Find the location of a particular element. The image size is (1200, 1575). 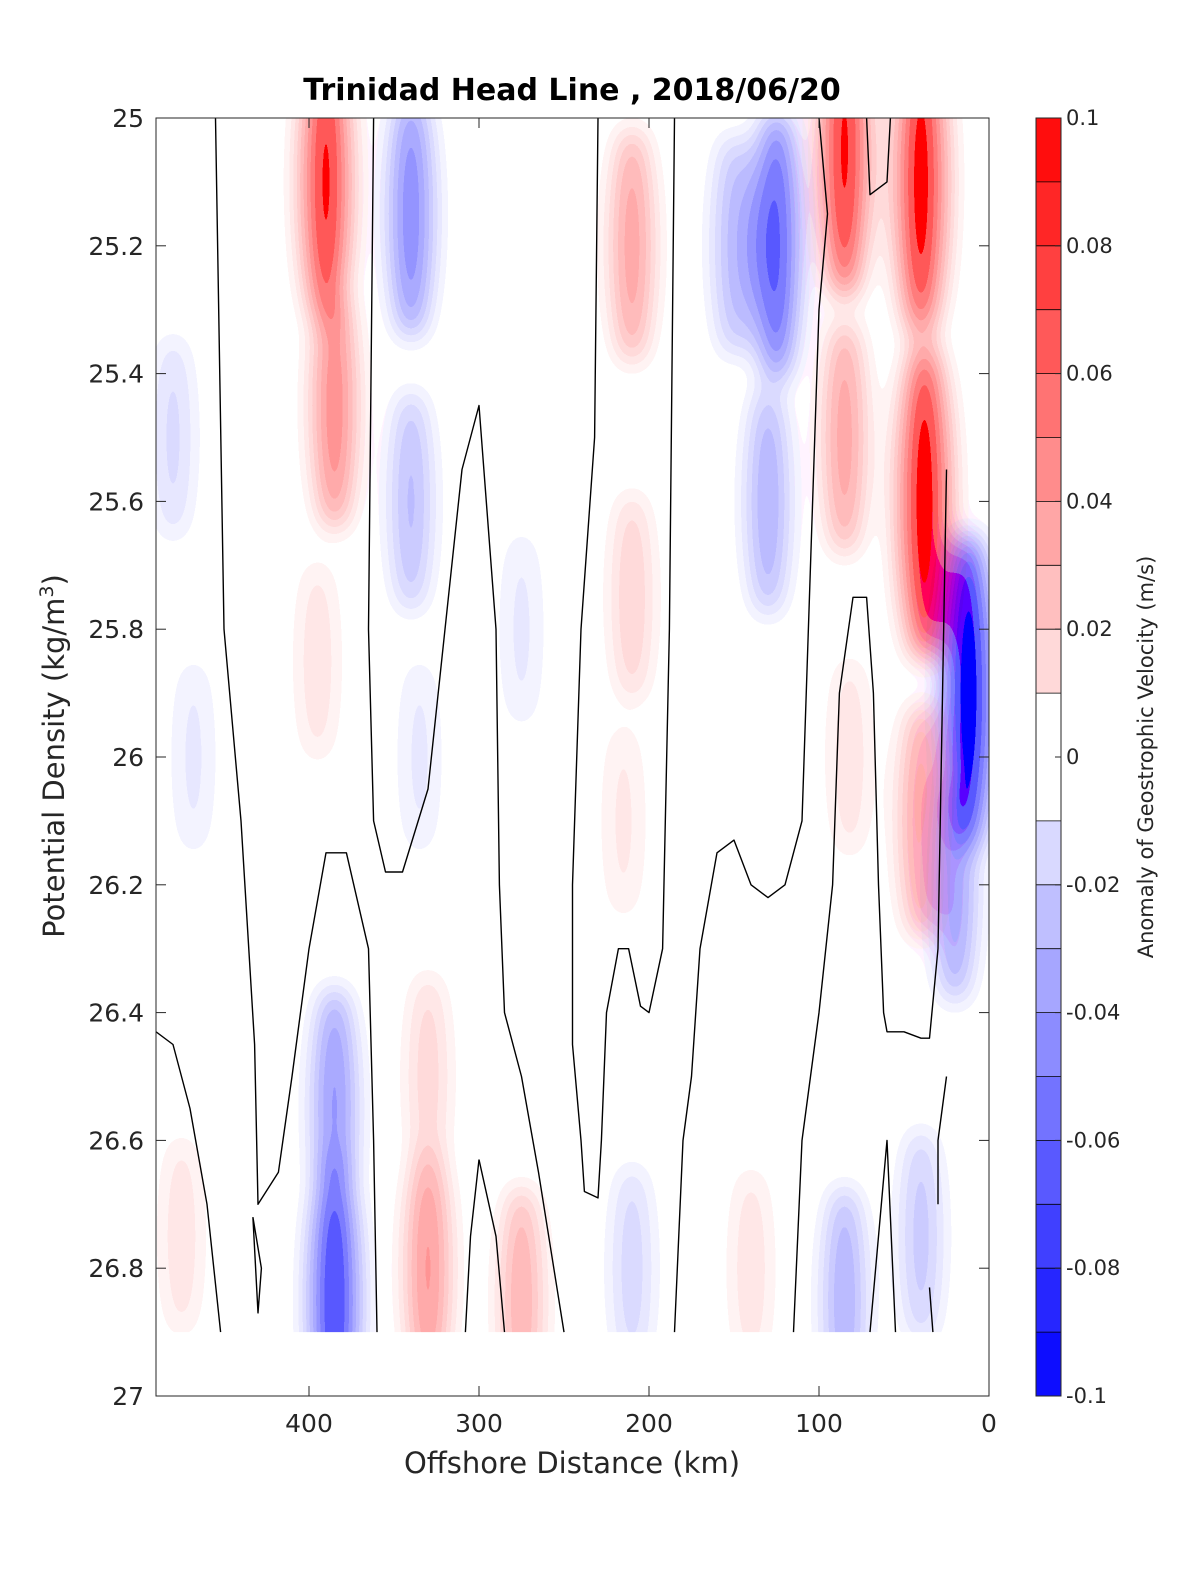

y-tick-label: 25.2 is located at coordinates (116, 246).